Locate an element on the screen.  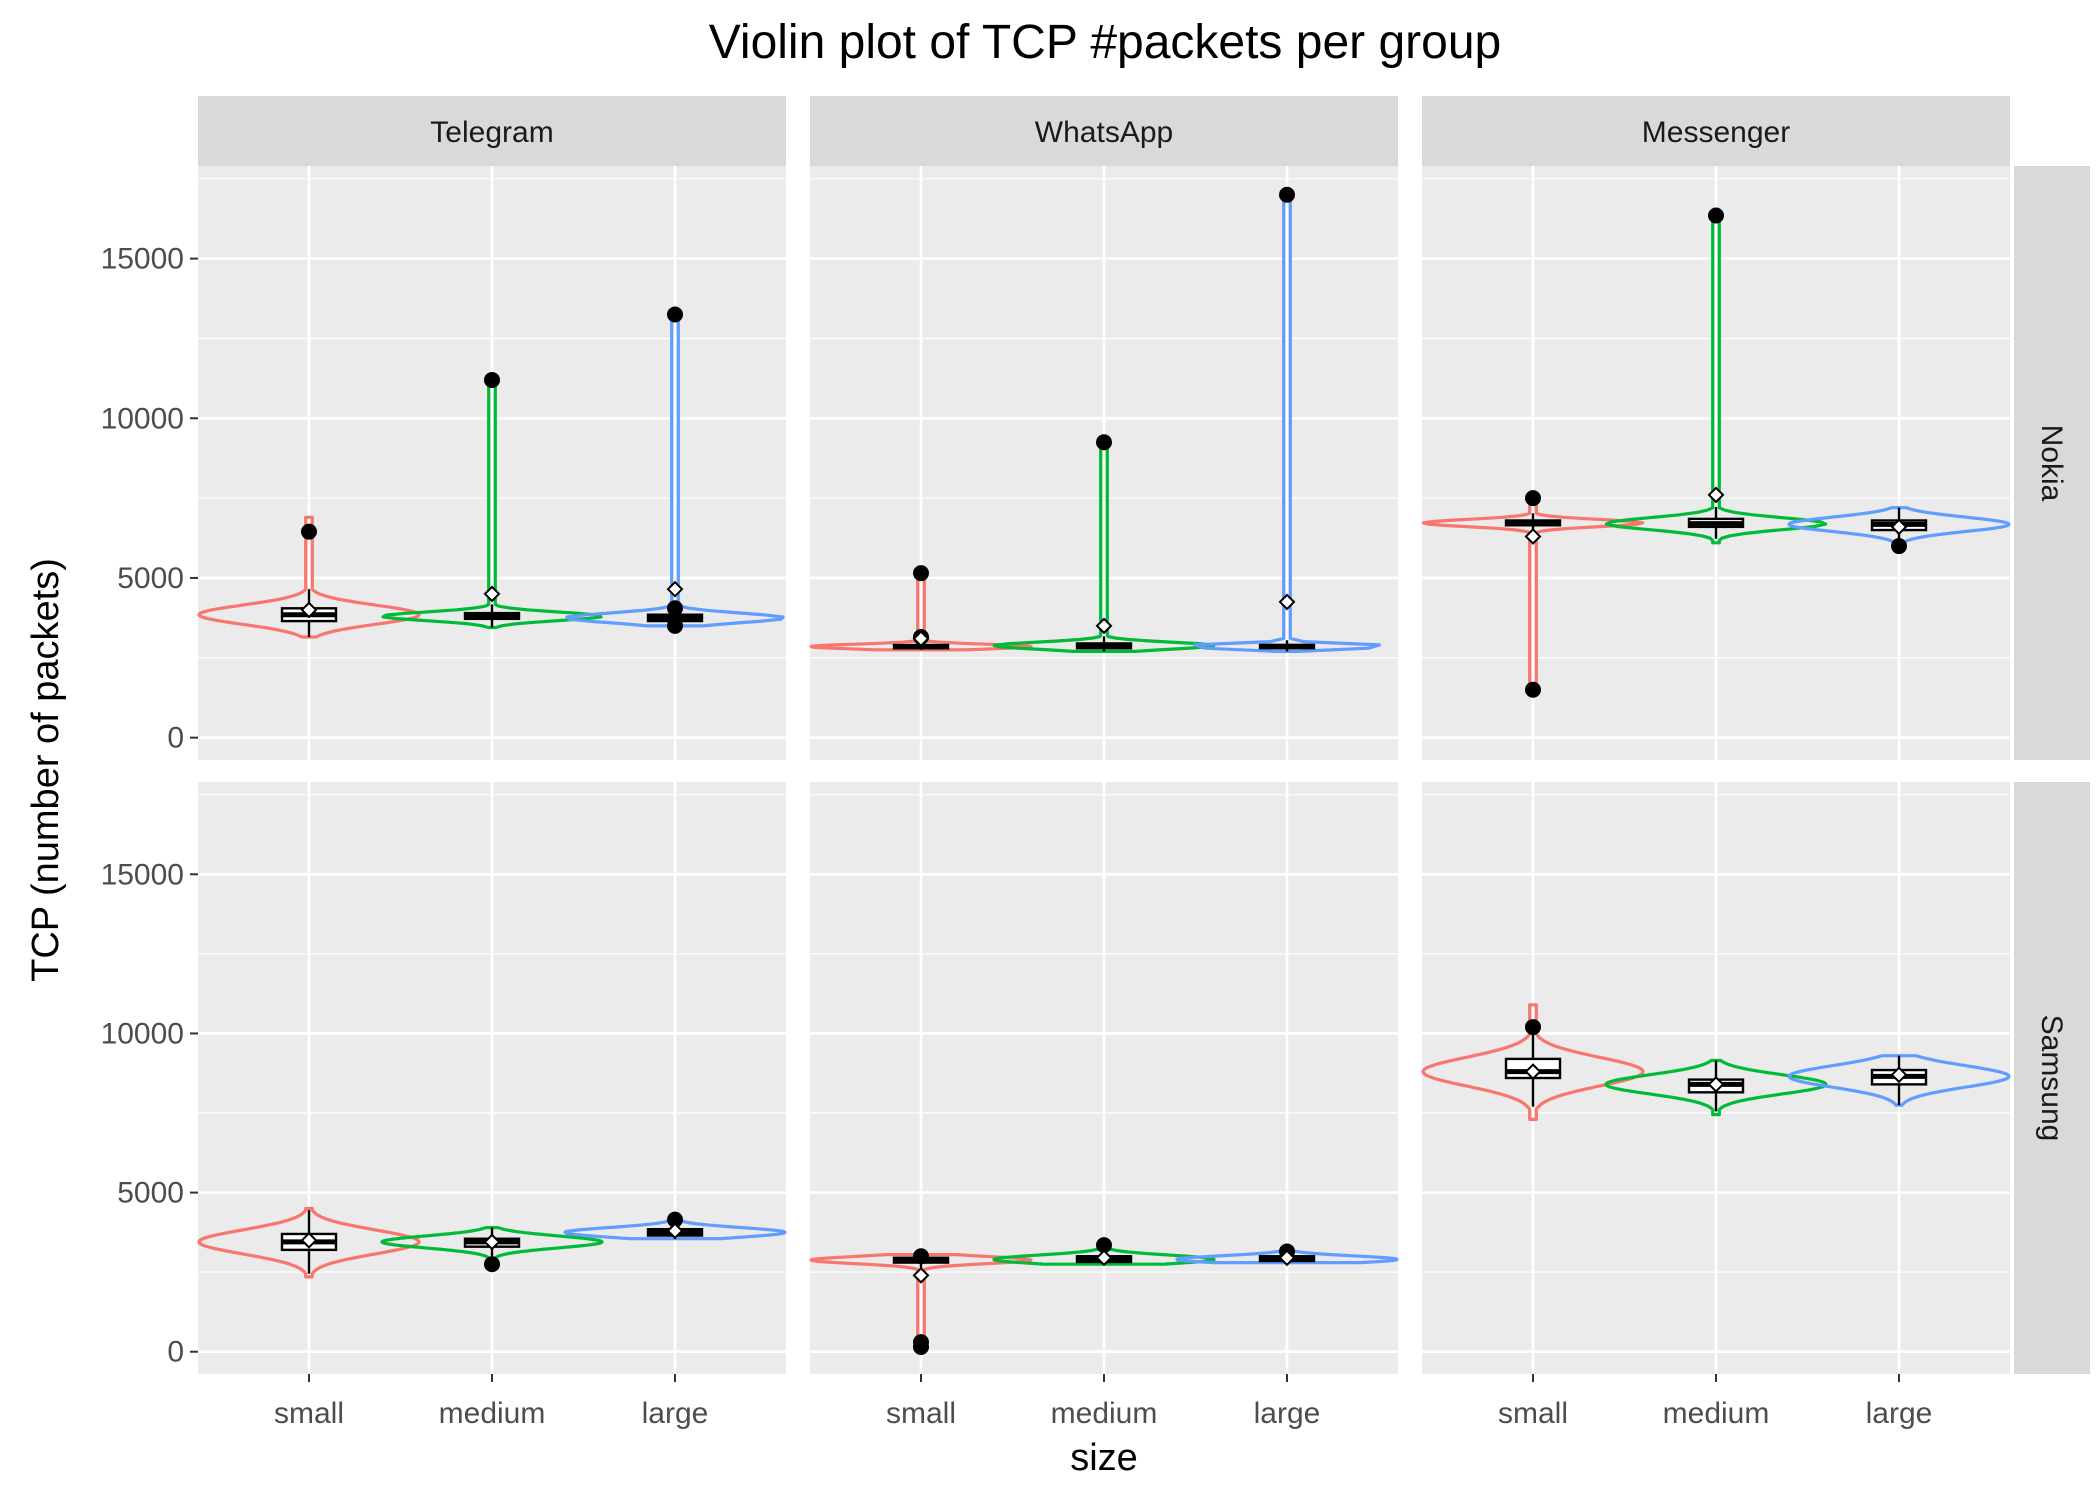
facet-strip-label: Messenger is located at coordinates (1716, 132).